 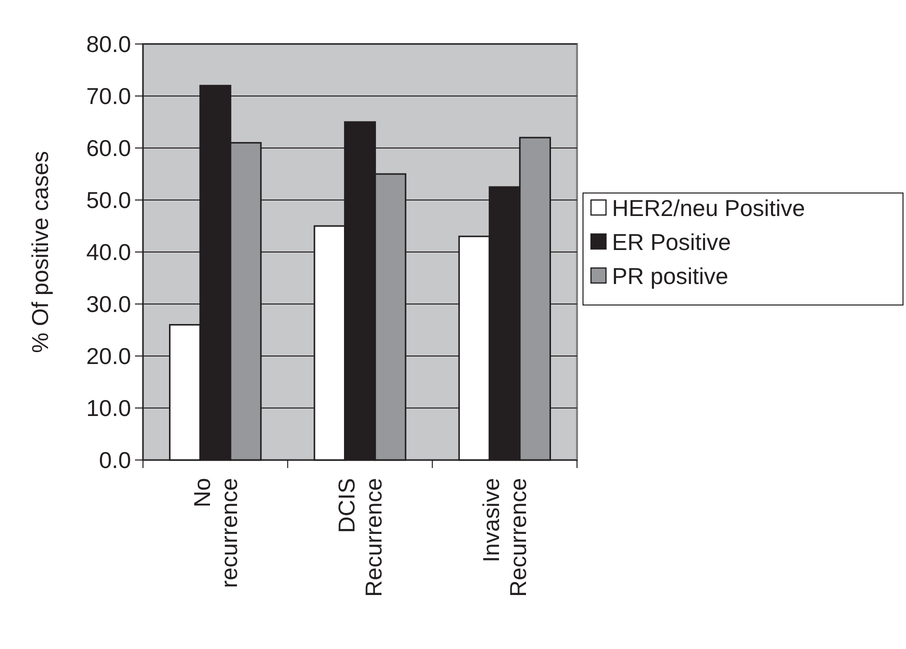 What do you see at coordinates (108, 304) in the screenshot?
I see `y-tick-label: 30.0` at bounding box center [108, 304].